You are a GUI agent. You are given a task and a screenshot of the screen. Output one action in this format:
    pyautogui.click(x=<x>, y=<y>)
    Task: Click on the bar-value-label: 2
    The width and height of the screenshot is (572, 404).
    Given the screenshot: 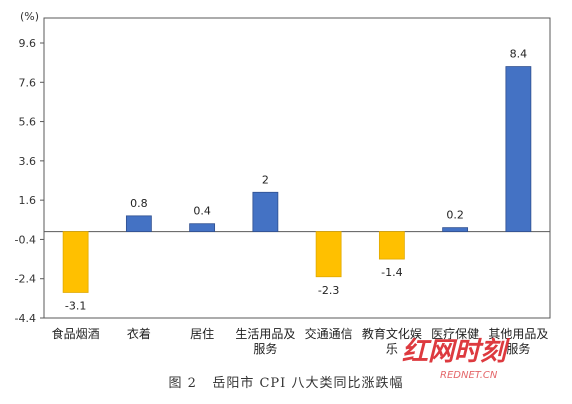 What is the action you would take?
    pyautogui.click(x=265, y=179)
    